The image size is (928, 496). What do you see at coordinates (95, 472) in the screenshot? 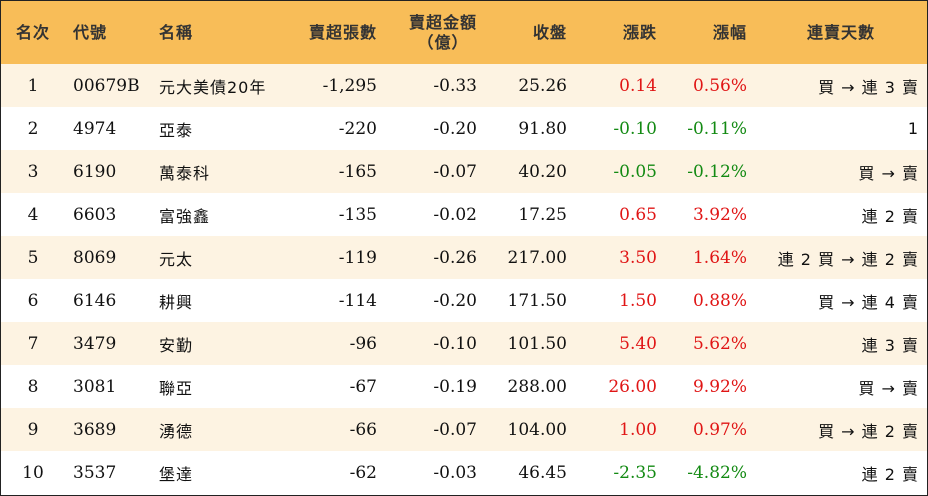
I see `cell-code: 3537` at bounding box center [95, 472].